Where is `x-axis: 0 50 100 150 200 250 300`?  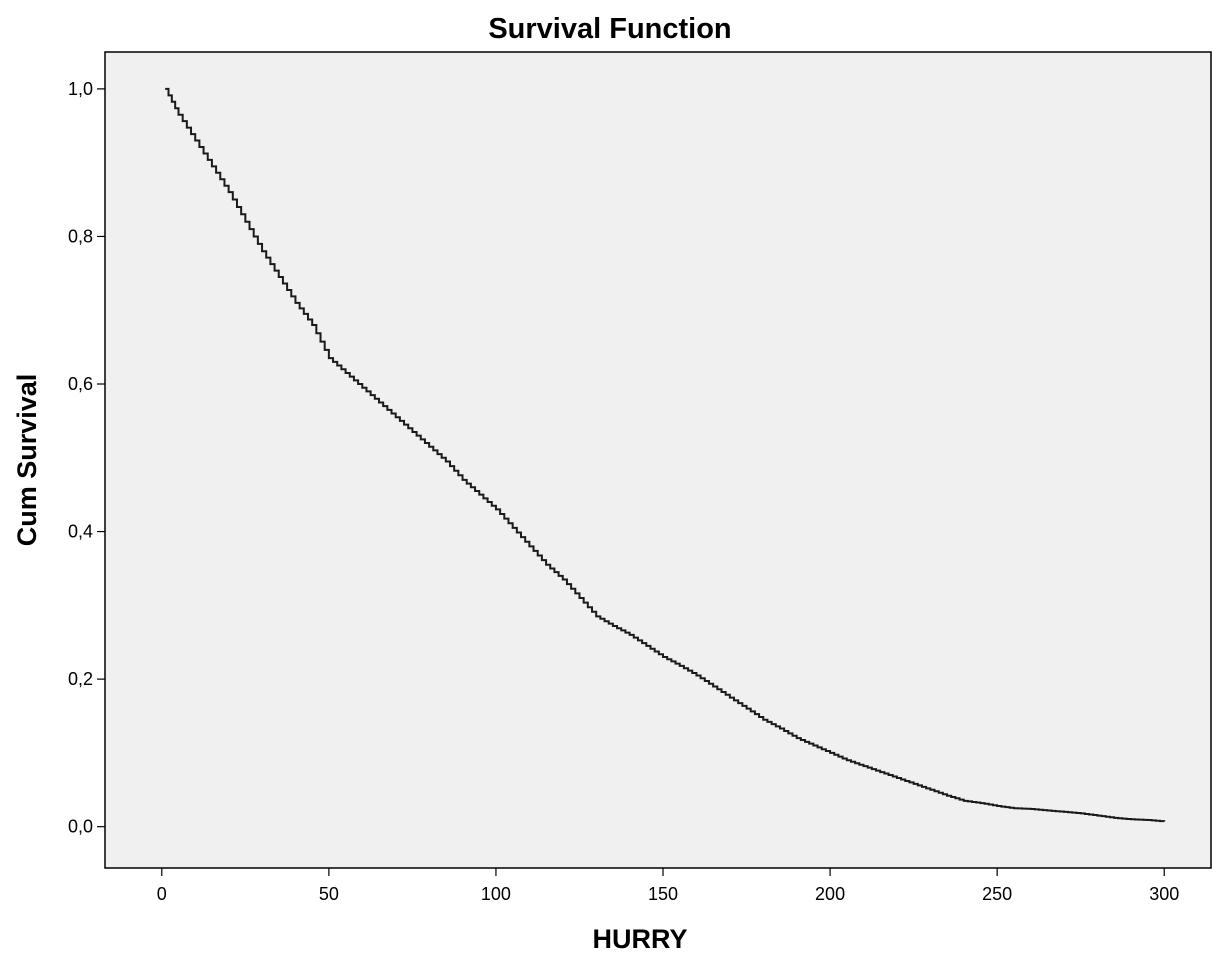 x-axis: 0 50 100 150 200 250 300 is located at coordinates (668, 886).